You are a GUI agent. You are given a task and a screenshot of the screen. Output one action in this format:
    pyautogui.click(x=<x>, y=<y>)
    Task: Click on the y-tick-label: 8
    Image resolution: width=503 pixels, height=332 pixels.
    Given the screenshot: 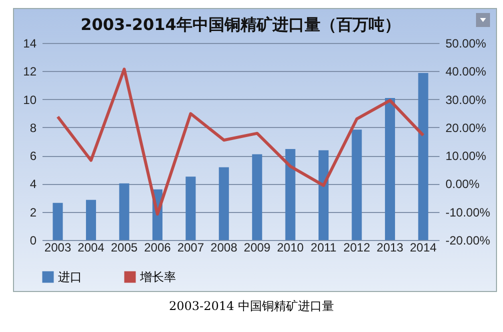 What is the action you would take?
    pyautogui.click(x=33, y=127)
    